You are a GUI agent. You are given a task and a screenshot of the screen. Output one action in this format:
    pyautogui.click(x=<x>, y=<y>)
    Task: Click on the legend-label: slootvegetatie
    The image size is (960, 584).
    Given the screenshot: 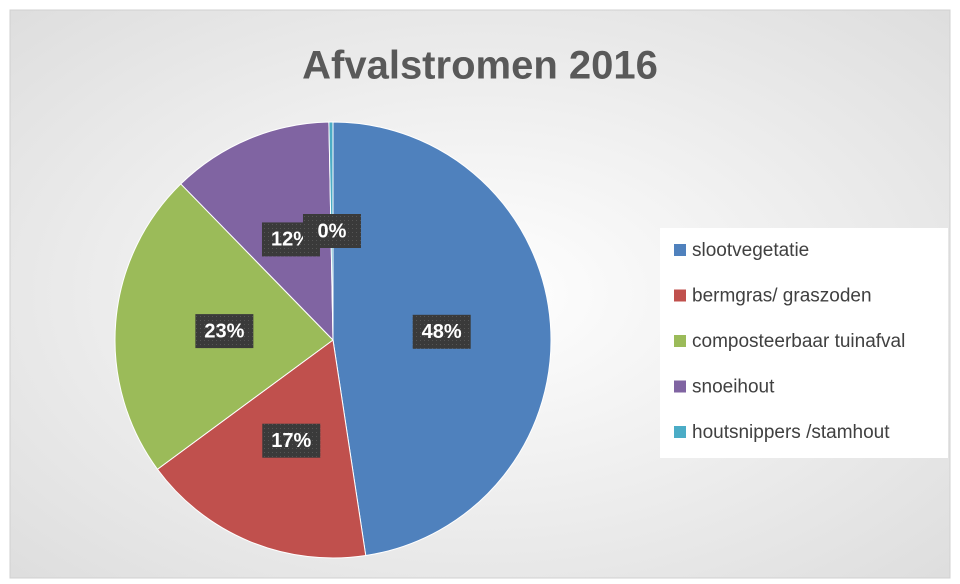 What is the action you would take?
    pyautogui.click(x=750, y=250)
    